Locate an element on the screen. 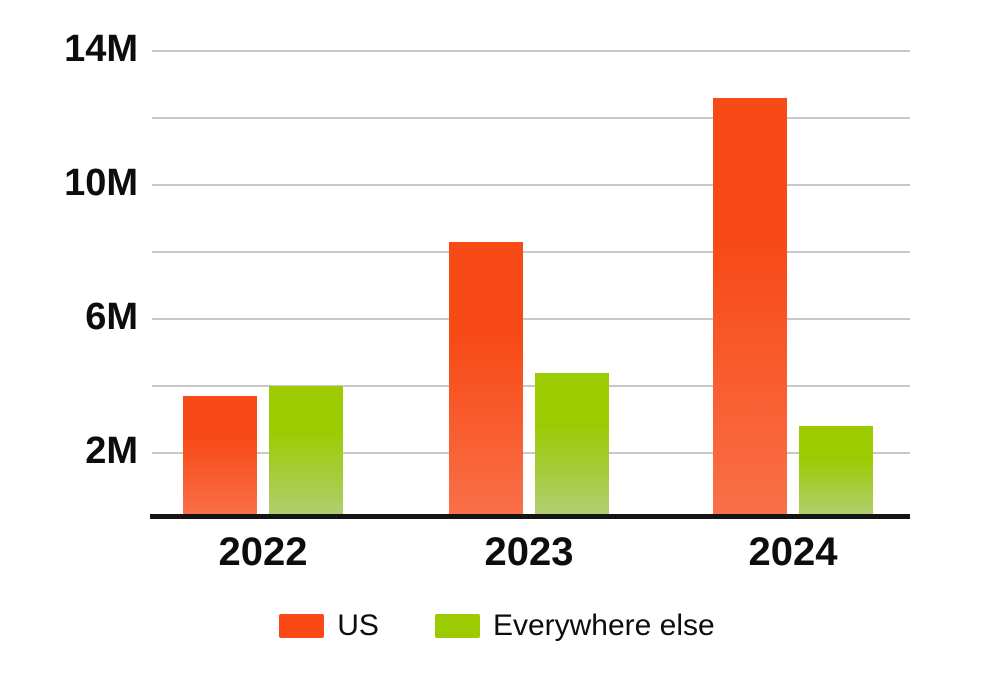 The width and height of the screenshot is (994, 688). gridline-12m is located at coordinates (531, 118).